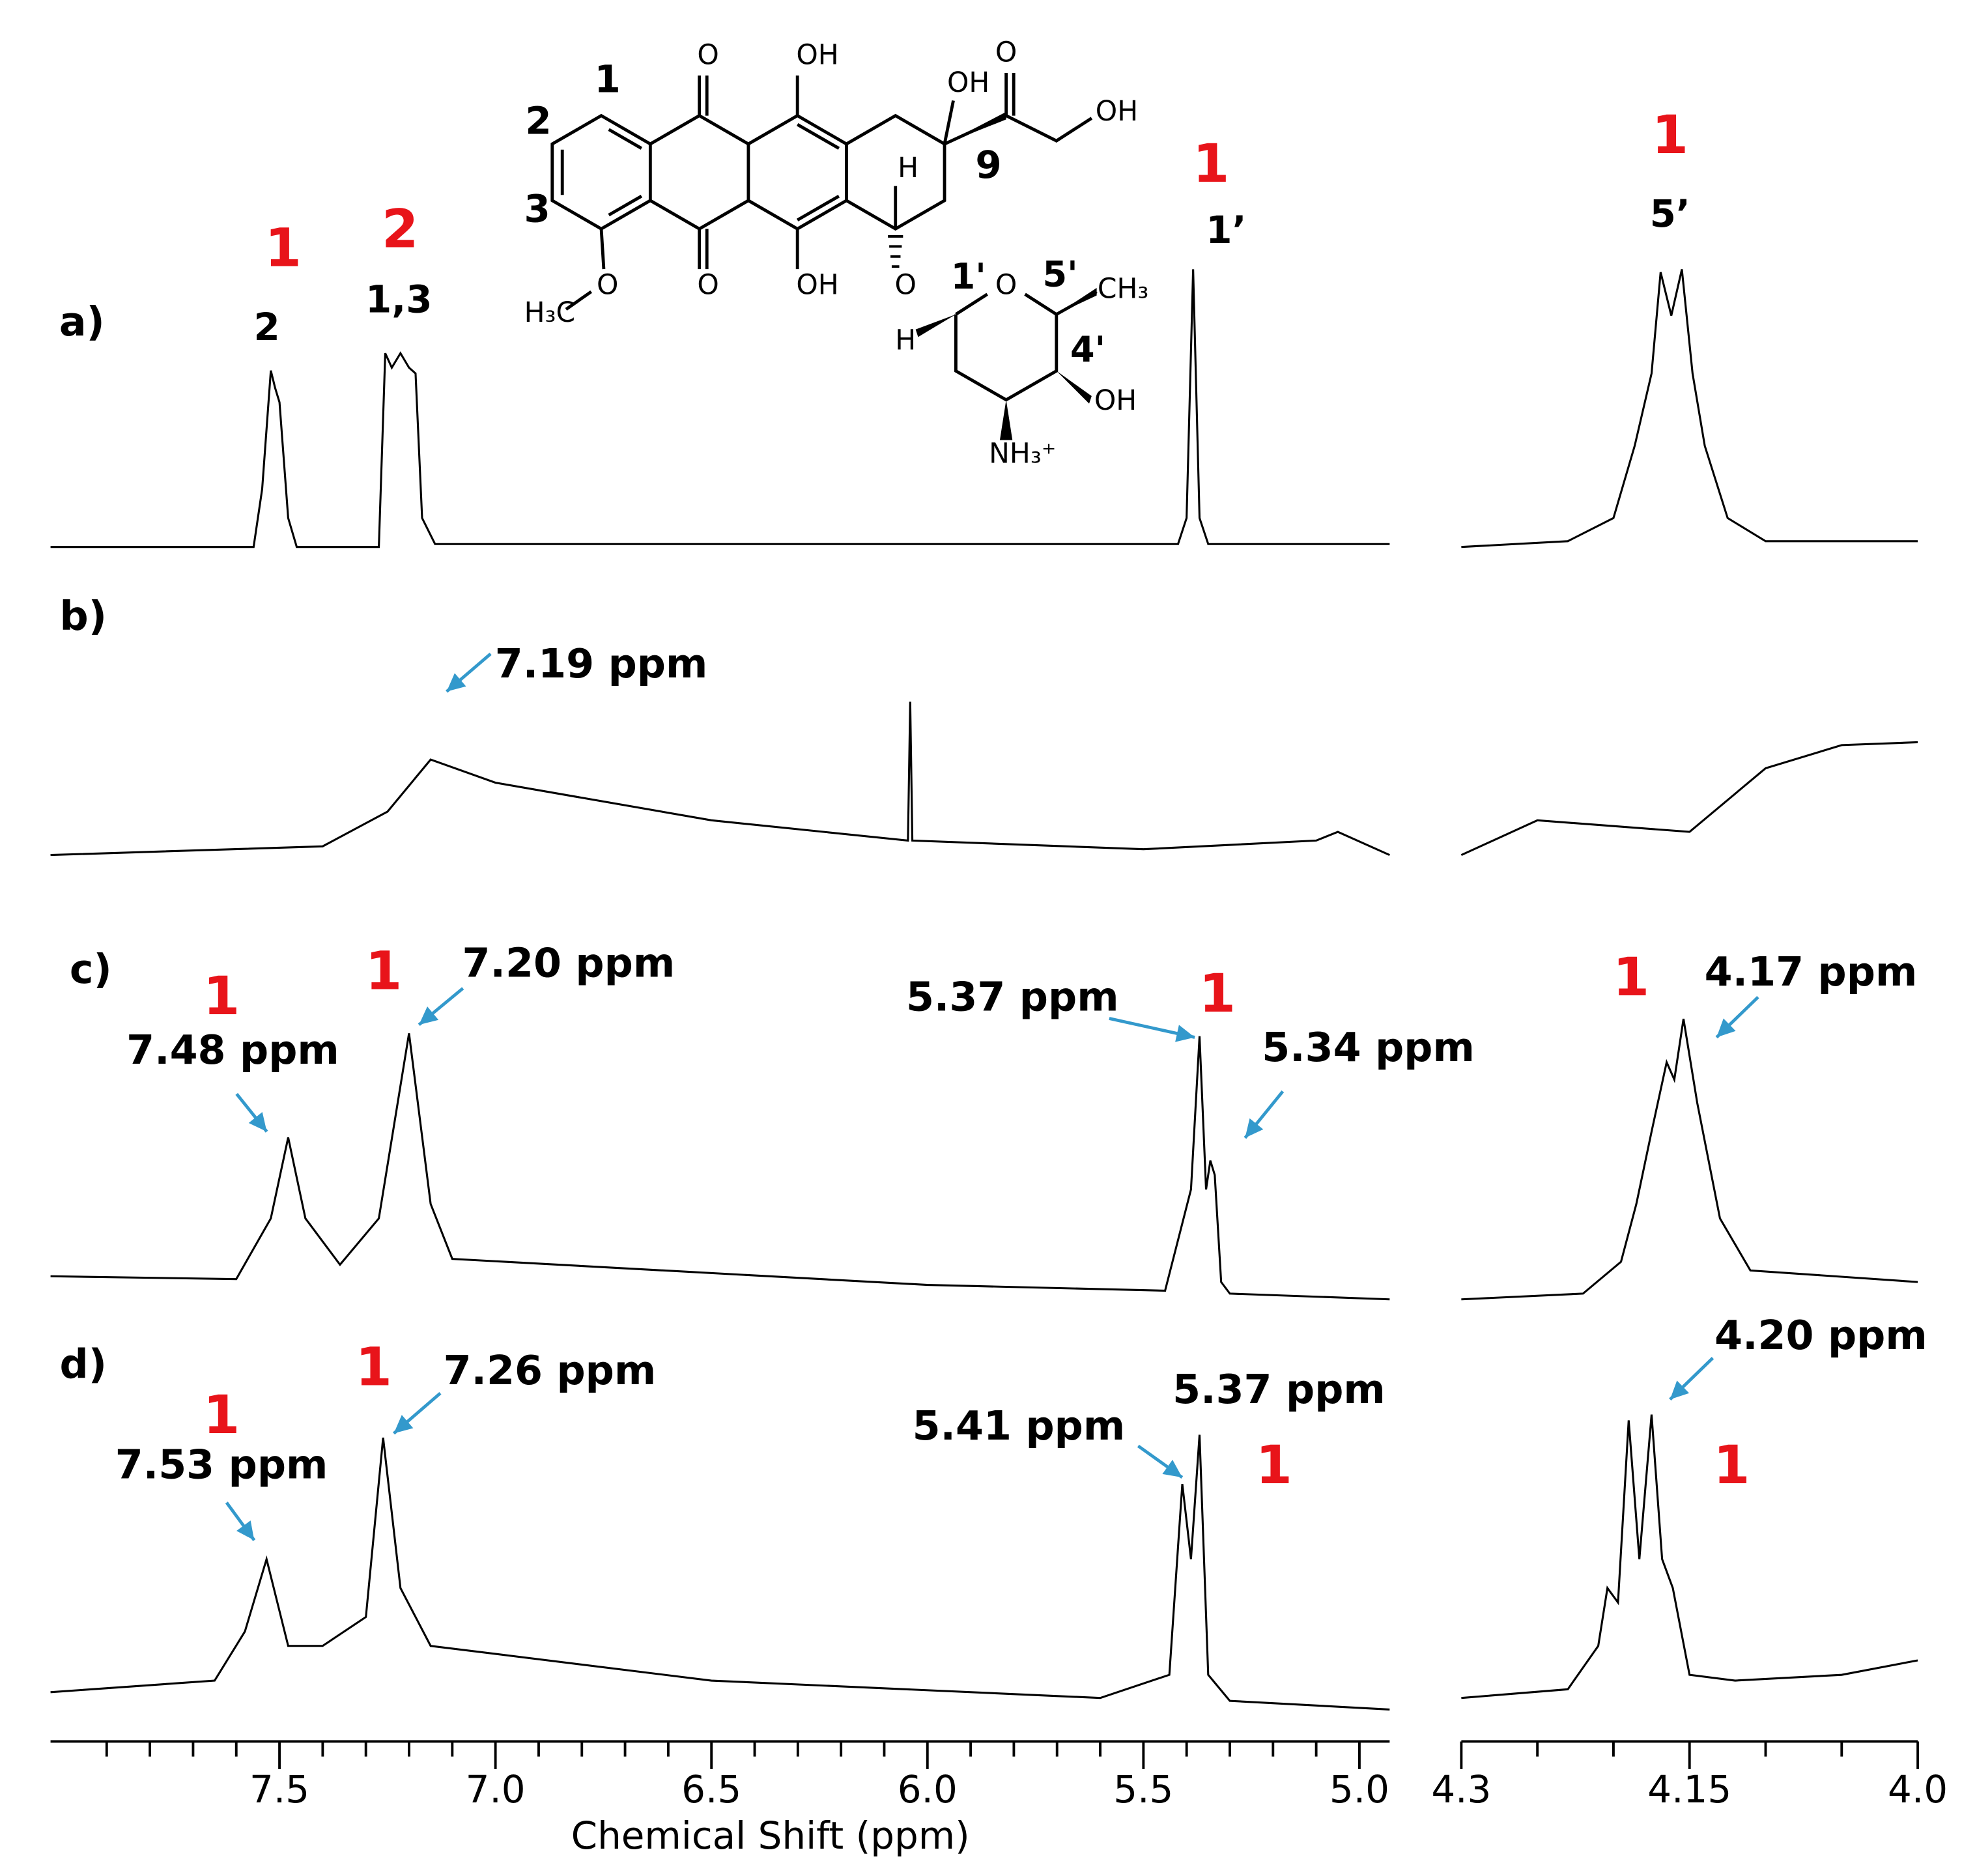 The width and height of the screenshot is (1962, 1876). What do you see at coordinates (1670, 214) in the screenshot?
I see `annotation: 5’` at bounding box center [1670, 214].